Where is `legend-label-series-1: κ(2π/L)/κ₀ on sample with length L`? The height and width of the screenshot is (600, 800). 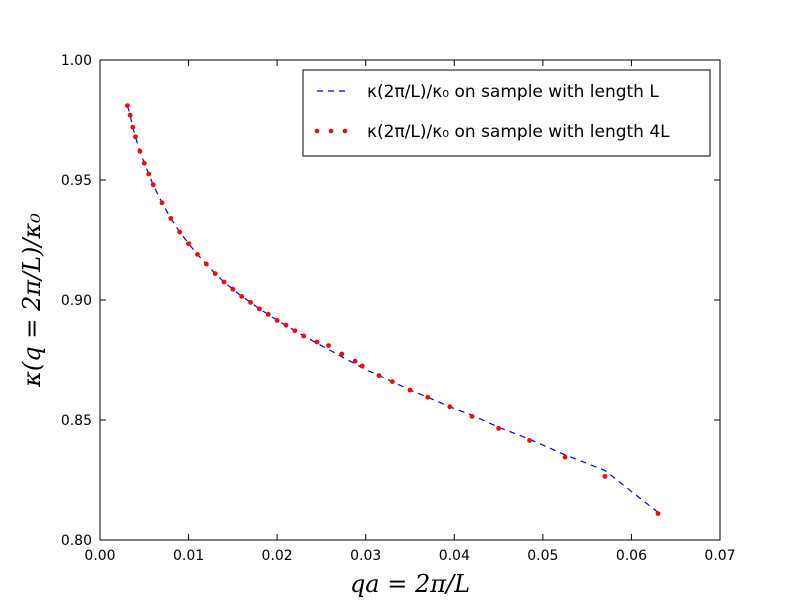
legend-label-series-1: κ(2π/L)/κ₀ on sample with length L is located at coordinates (513, 92).